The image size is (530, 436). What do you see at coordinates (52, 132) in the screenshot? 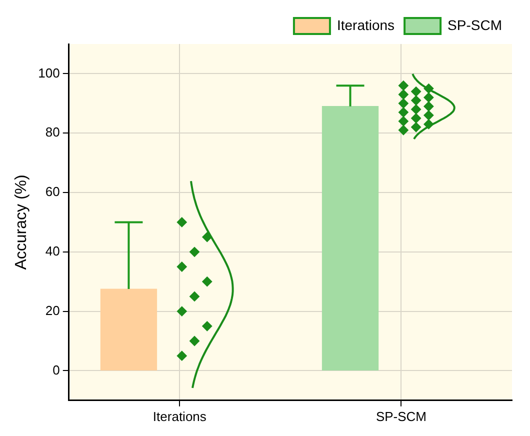
I see `y-tick-label: 80` at bounding box center [52, 132].